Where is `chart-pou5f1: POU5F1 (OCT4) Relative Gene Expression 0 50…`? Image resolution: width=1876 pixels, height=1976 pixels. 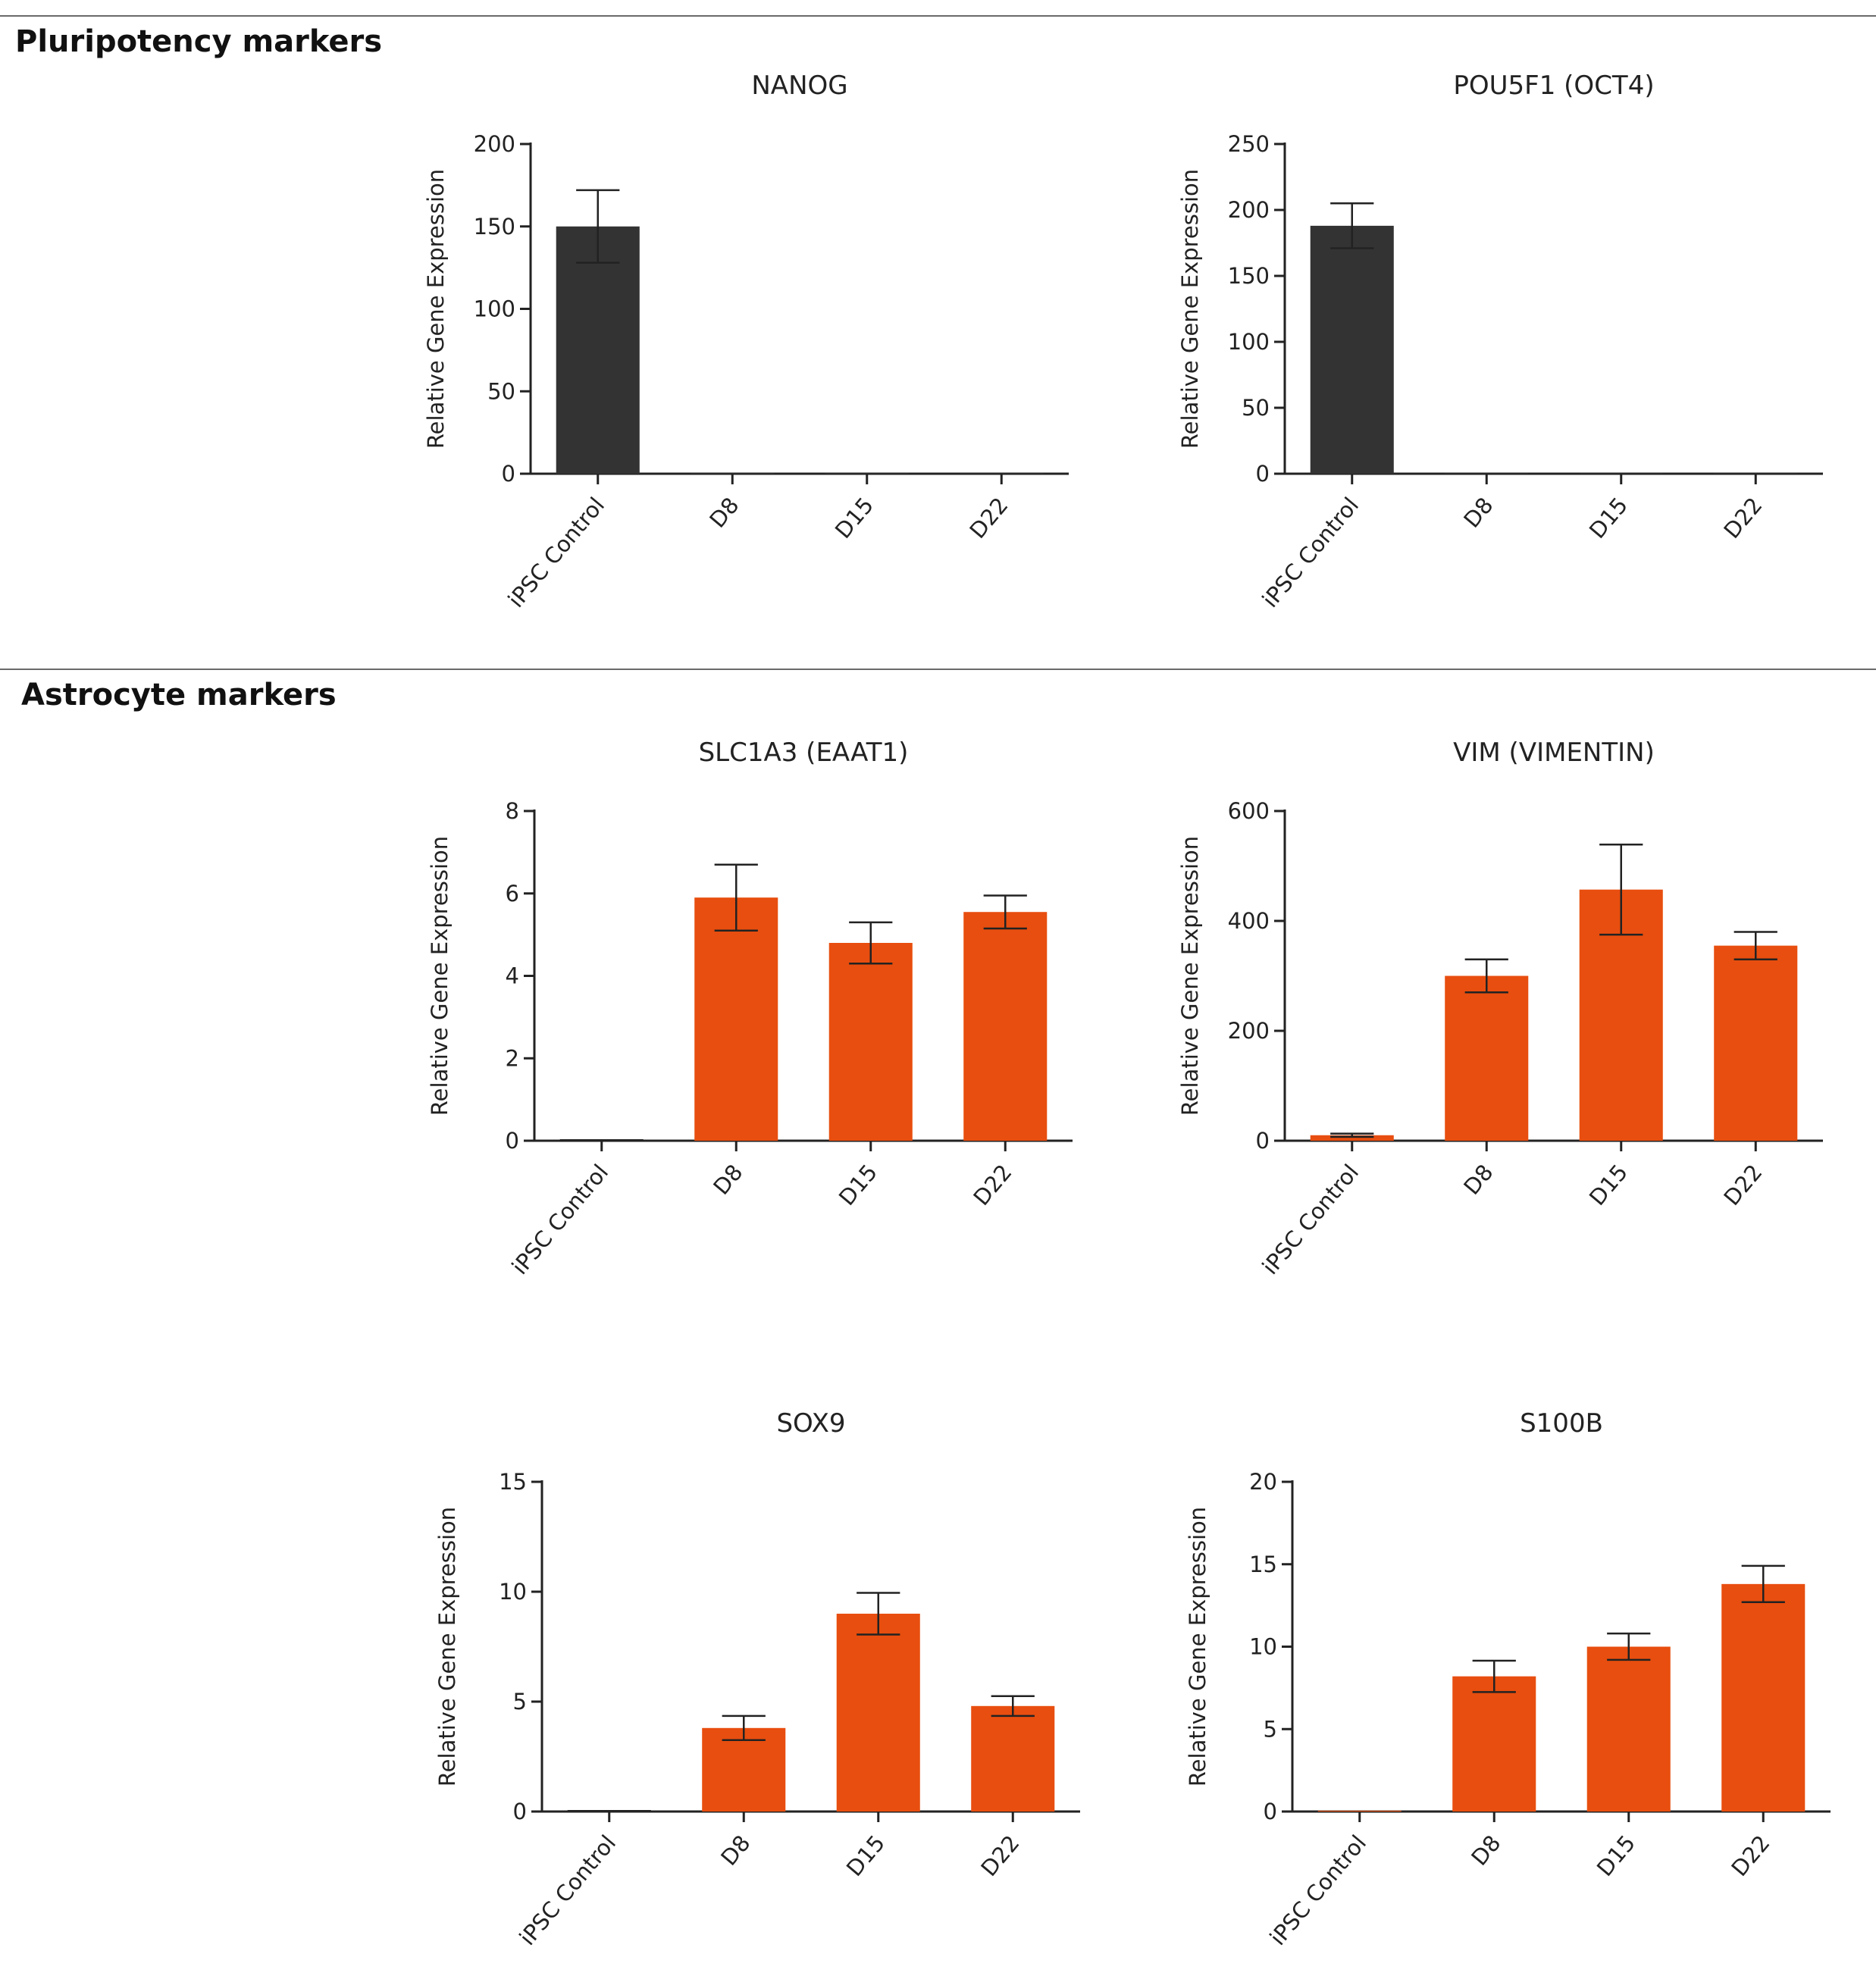 chart-pou5f1: POU5F1 (OCT4) Relative Gene Expression 0 50… is located at coordinates (1500, 341).